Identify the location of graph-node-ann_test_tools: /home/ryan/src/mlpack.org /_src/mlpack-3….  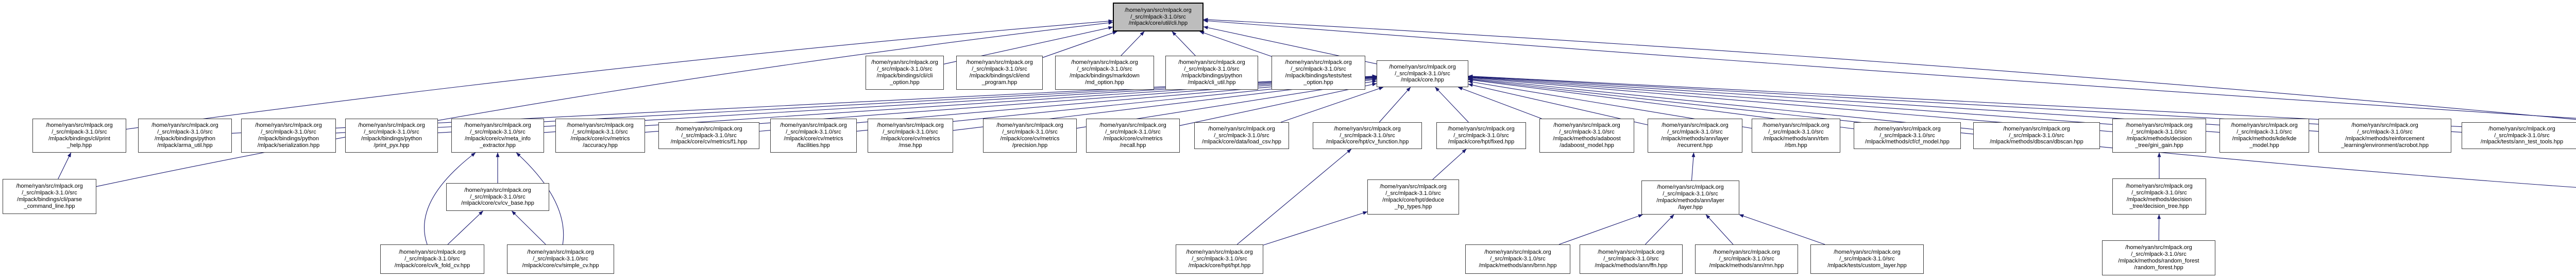
(2519, 135).